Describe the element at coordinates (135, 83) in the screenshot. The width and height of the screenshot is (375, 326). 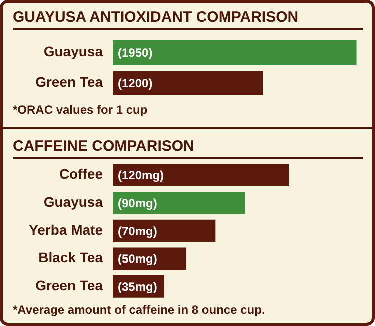
I see `data-label: (1200)` at that location.